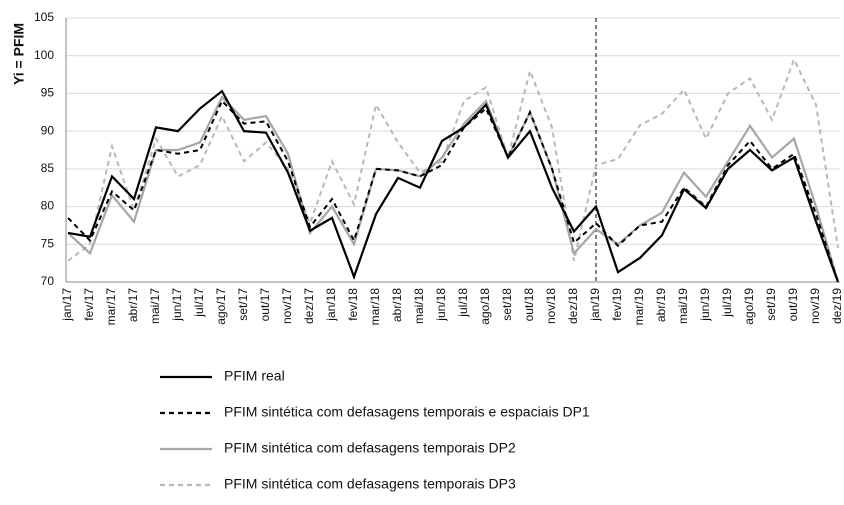  Describe the element at coordinates (254, 376) in the screenshot. I see `legend-label: PFIM real` at that location.